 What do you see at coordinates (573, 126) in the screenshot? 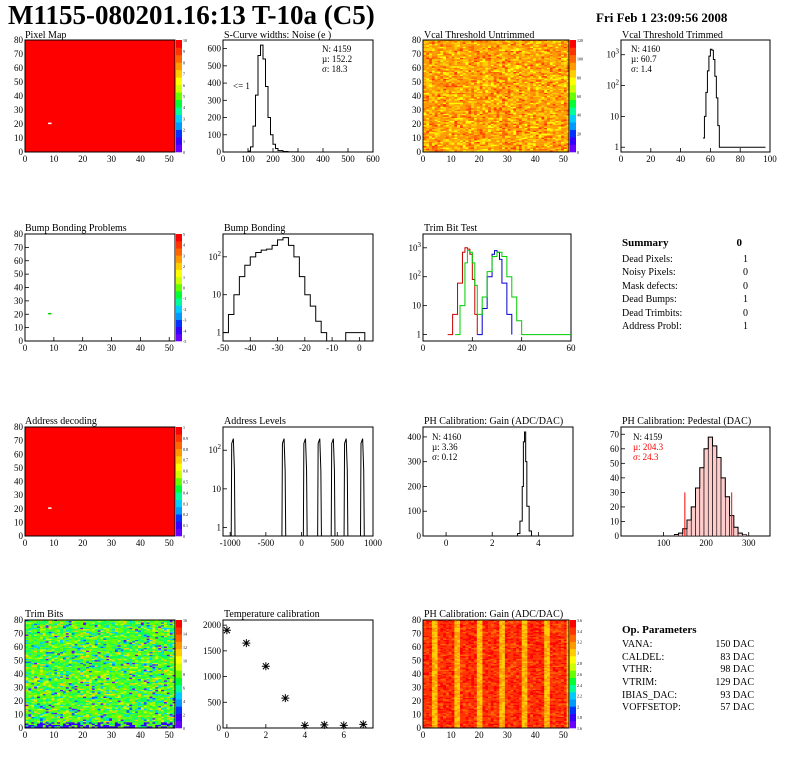
I see `vcal_untrimmed-colorbar-segment` at bounding box center [573, 126].